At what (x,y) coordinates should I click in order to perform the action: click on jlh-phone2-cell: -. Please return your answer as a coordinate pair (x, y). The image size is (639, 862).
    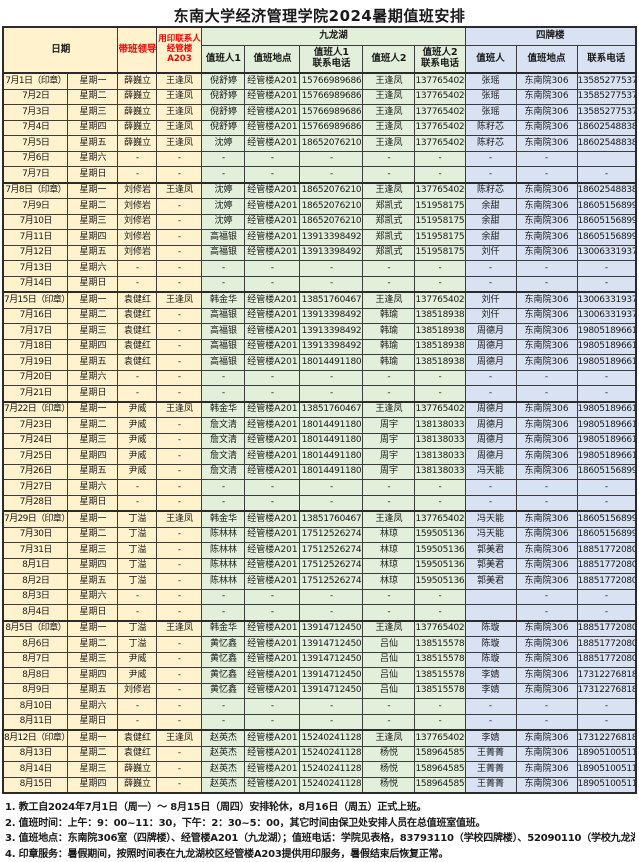
    Looking at the image, I should click on (440, 394).